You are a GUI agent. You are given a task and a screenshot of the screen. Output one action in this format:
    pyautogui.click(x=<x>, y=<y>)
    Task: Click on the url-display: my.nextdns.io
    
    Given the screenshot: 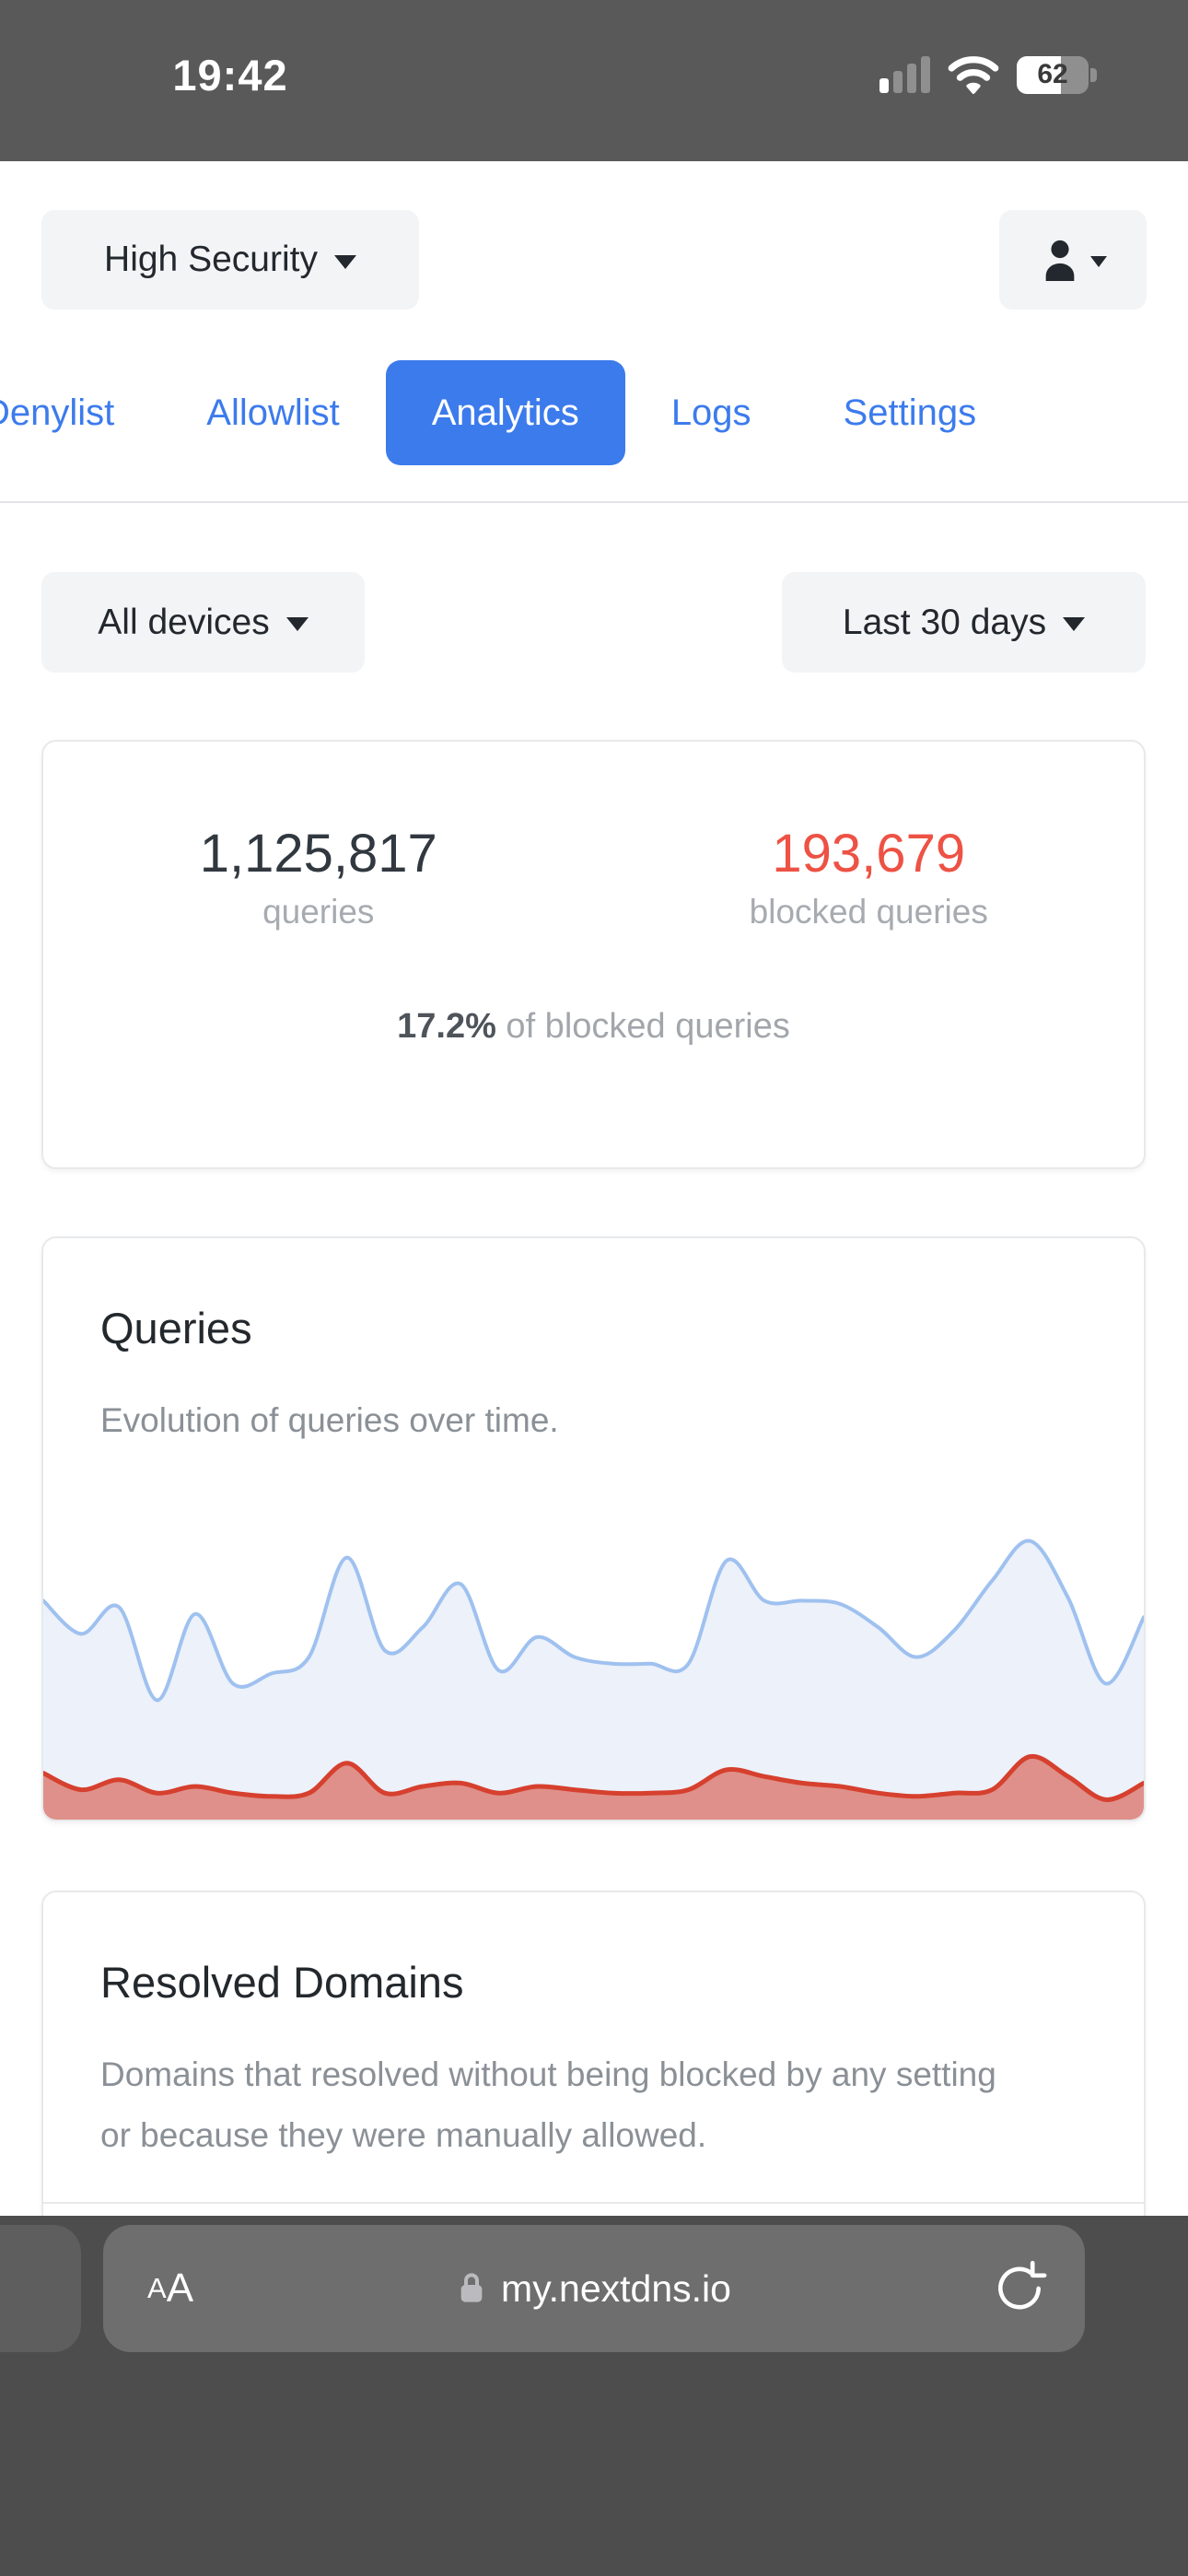 What is the action you would take?
    pyautogui.click(x=594, y=2288)
    